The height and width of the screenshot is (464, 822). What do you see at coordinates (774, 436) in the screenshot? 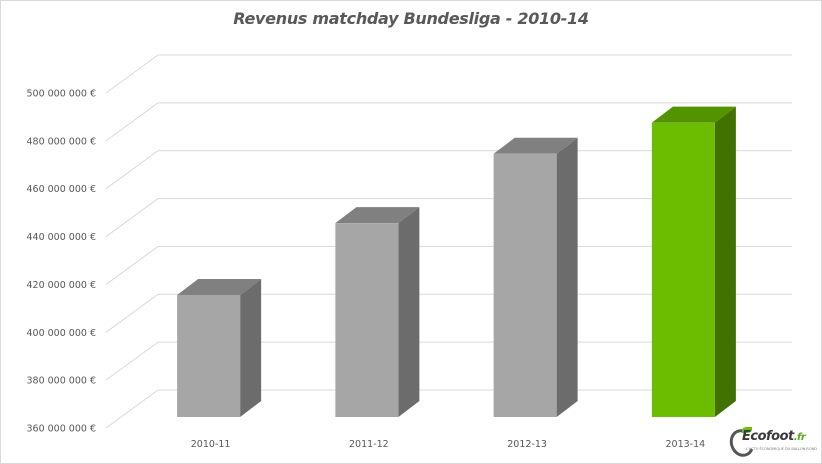
I see `logo-brand: Ecofoot.fr` at bounding box center [774, 436].